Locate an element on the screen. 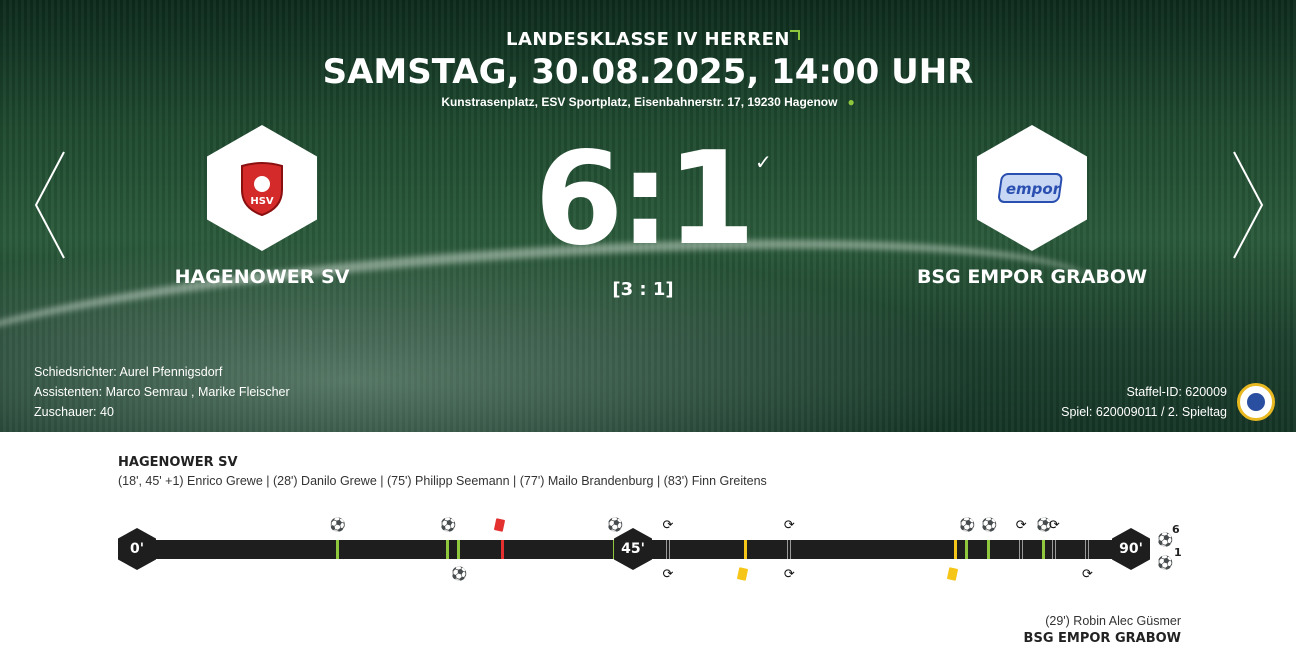 The width and height of the screenshot is (1296, 659). halftime-score: [3 : 1] is located at coordinates (643, 289).